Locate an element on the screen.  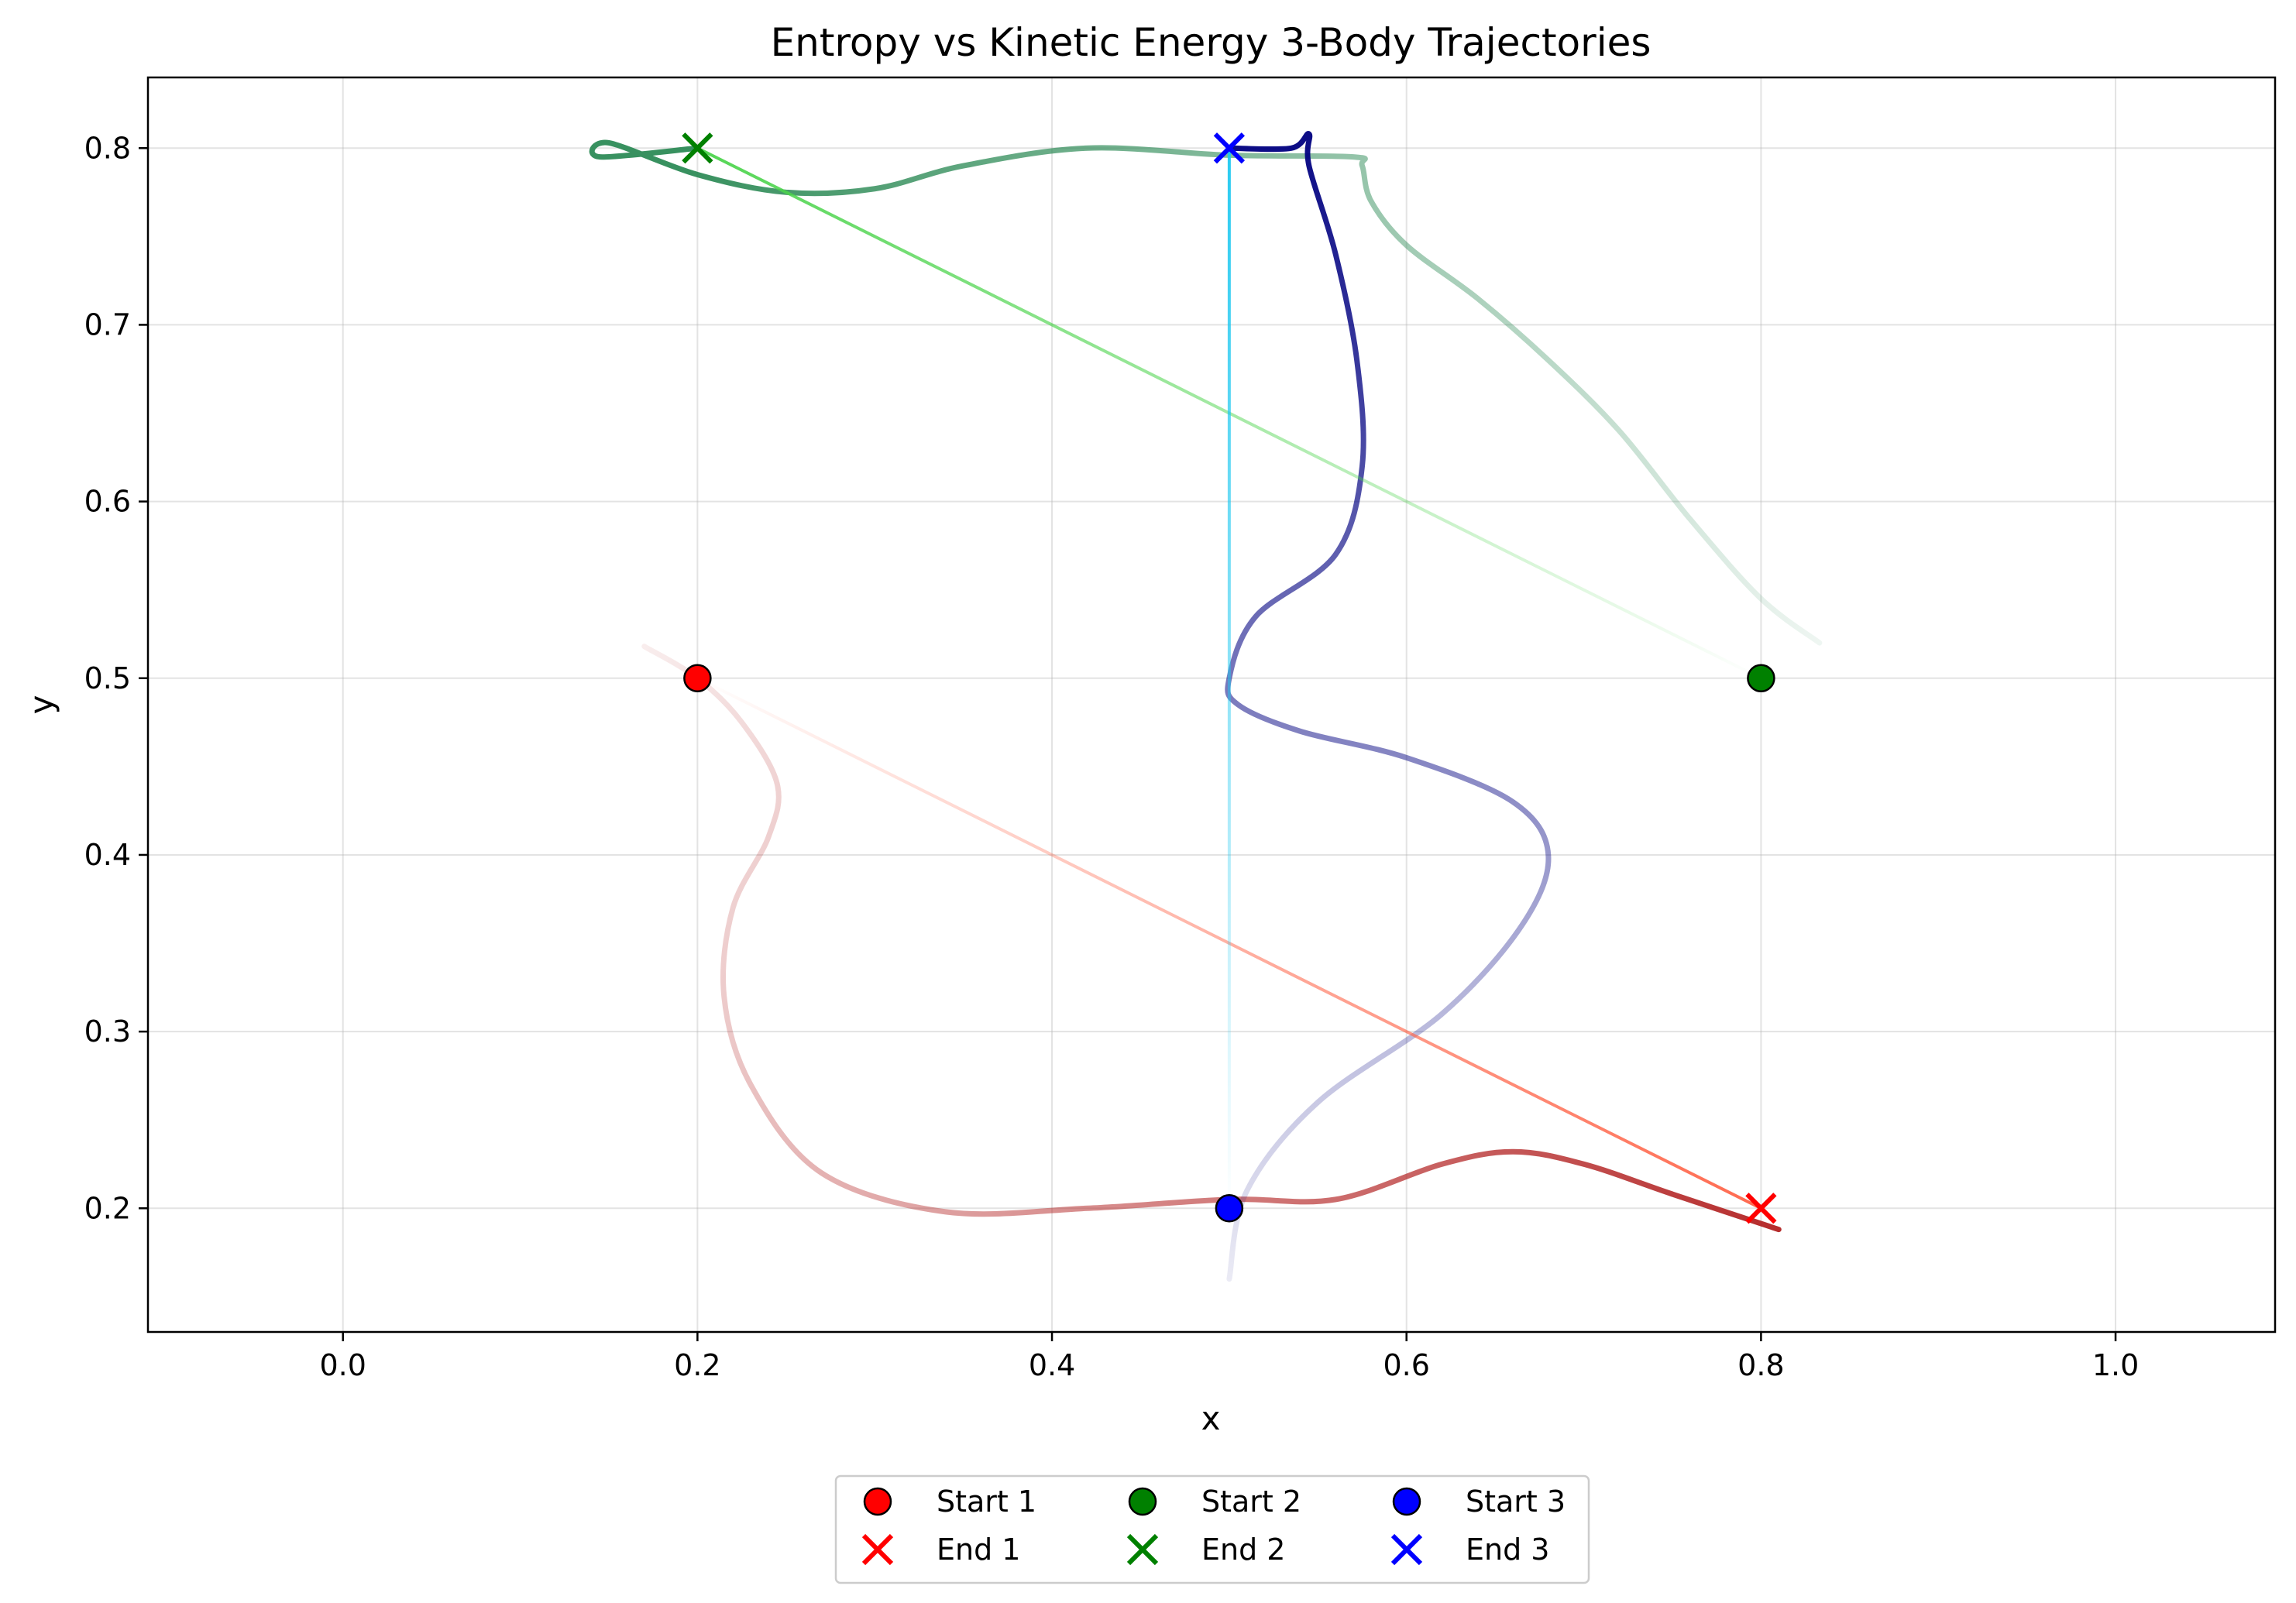
y-tick-label: 0.2 is located at coordinates (107, 1208).